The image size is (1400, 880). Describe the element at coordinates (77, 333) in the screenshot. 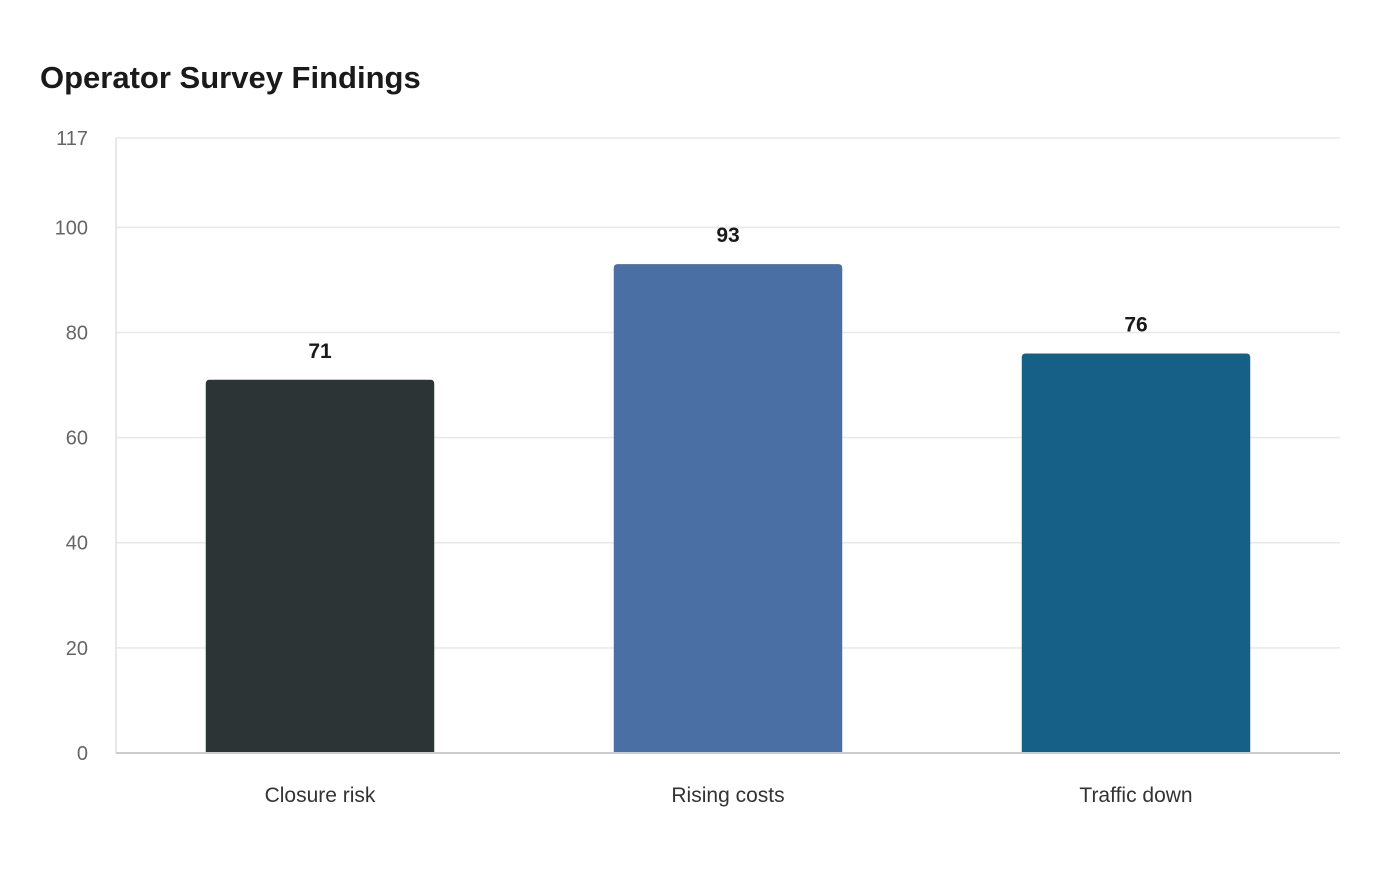

I see `y-tick-label: 80` at that location.